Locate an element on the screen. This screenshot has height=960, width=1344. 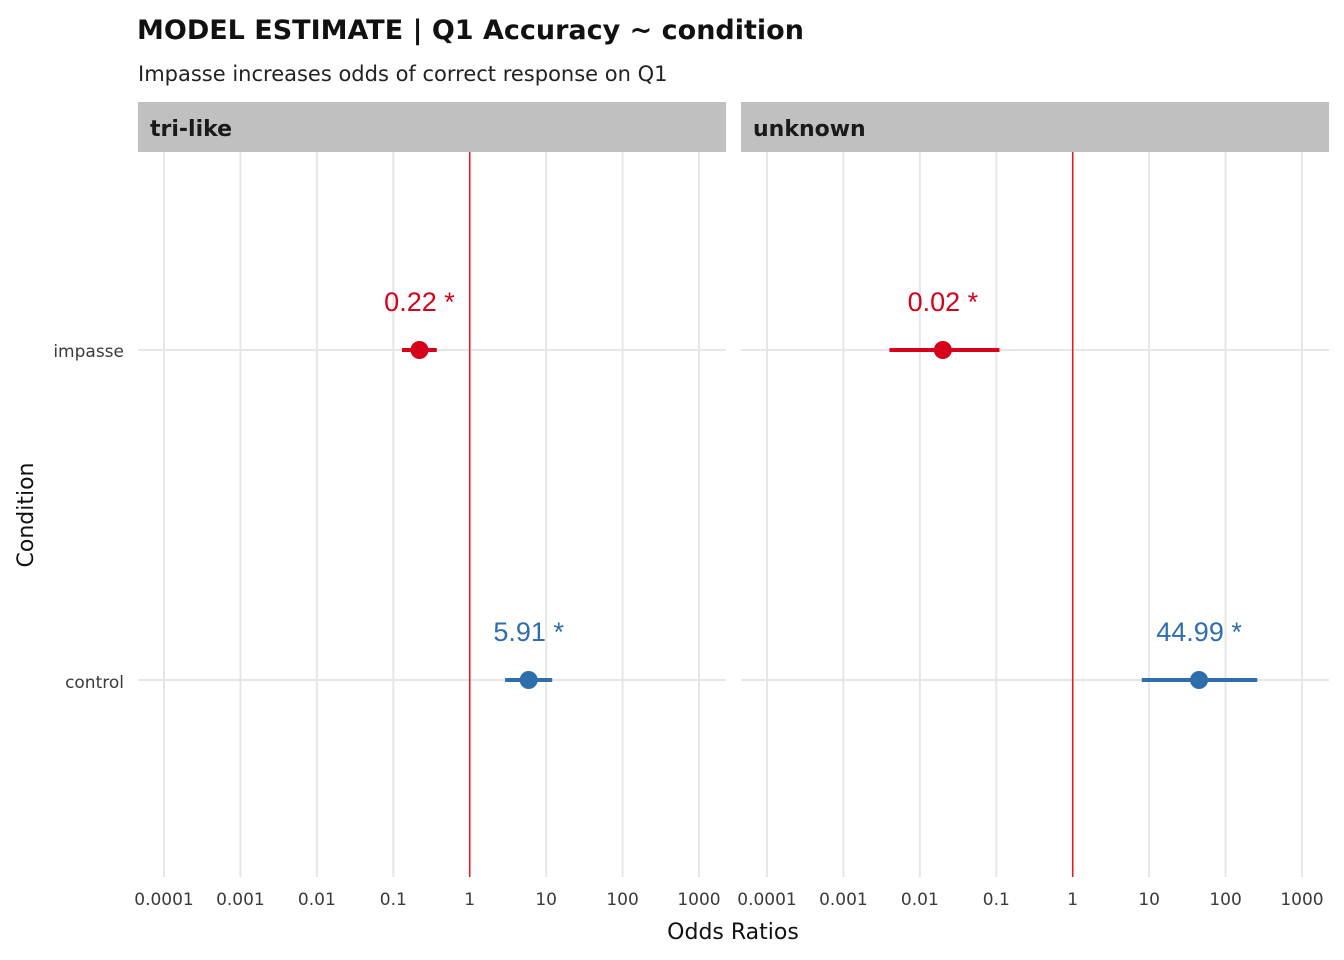
estimate-label-control: 44.99 * is located at coordinates (1199, 632).